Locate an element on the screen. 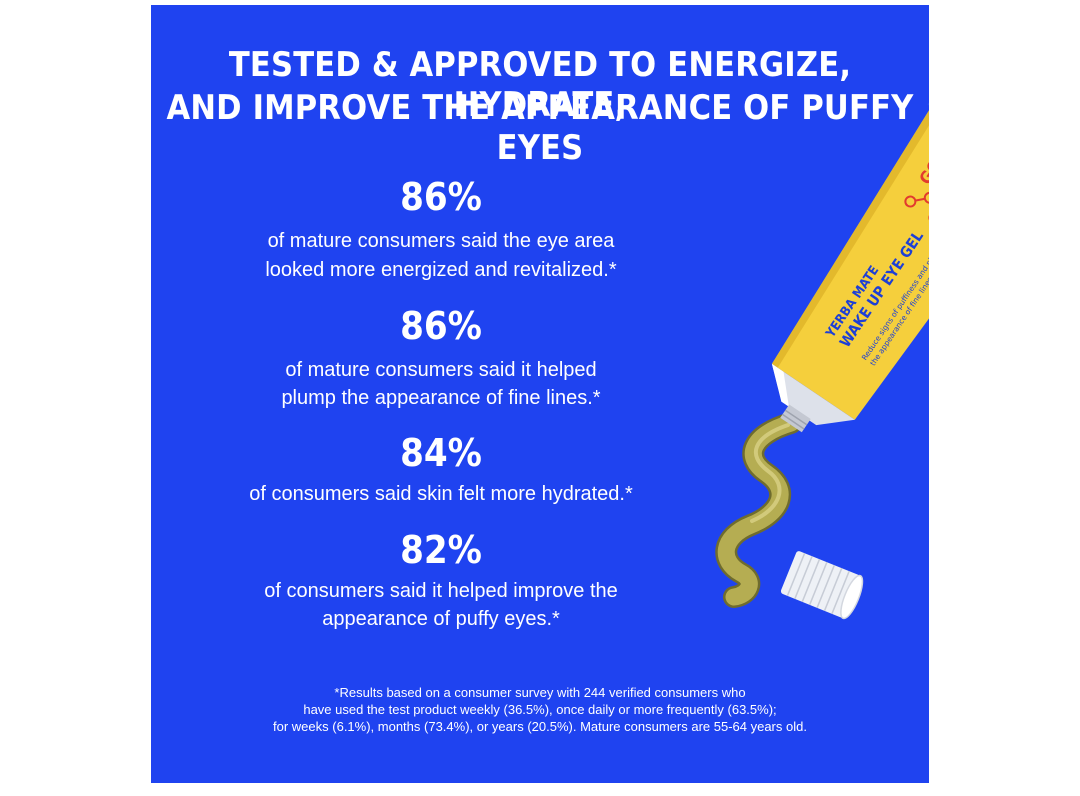 The height and width of the screenshot is (796, 1080). stat-1-text-line-1: of mature consumers said the eye area is located at coordinates (441, 241).